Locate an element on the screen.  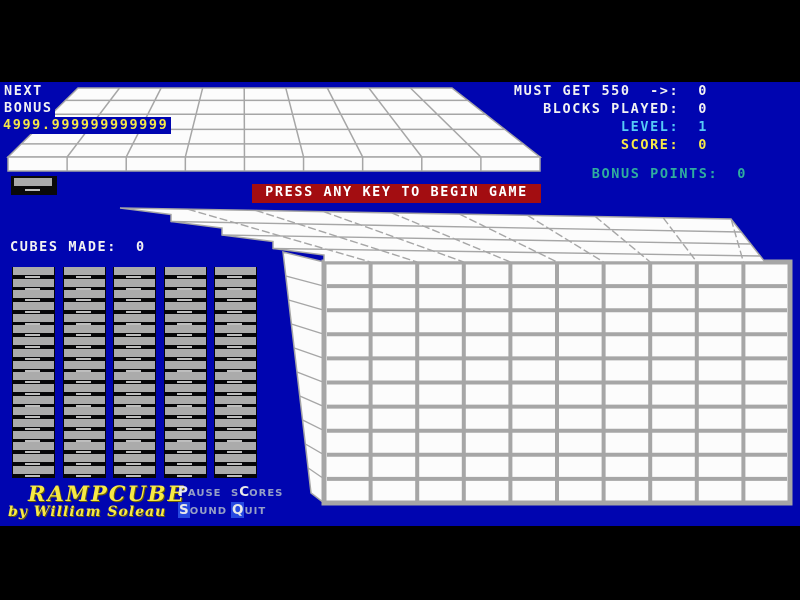
next-label: NEXT is located at coordinates (23, 91).